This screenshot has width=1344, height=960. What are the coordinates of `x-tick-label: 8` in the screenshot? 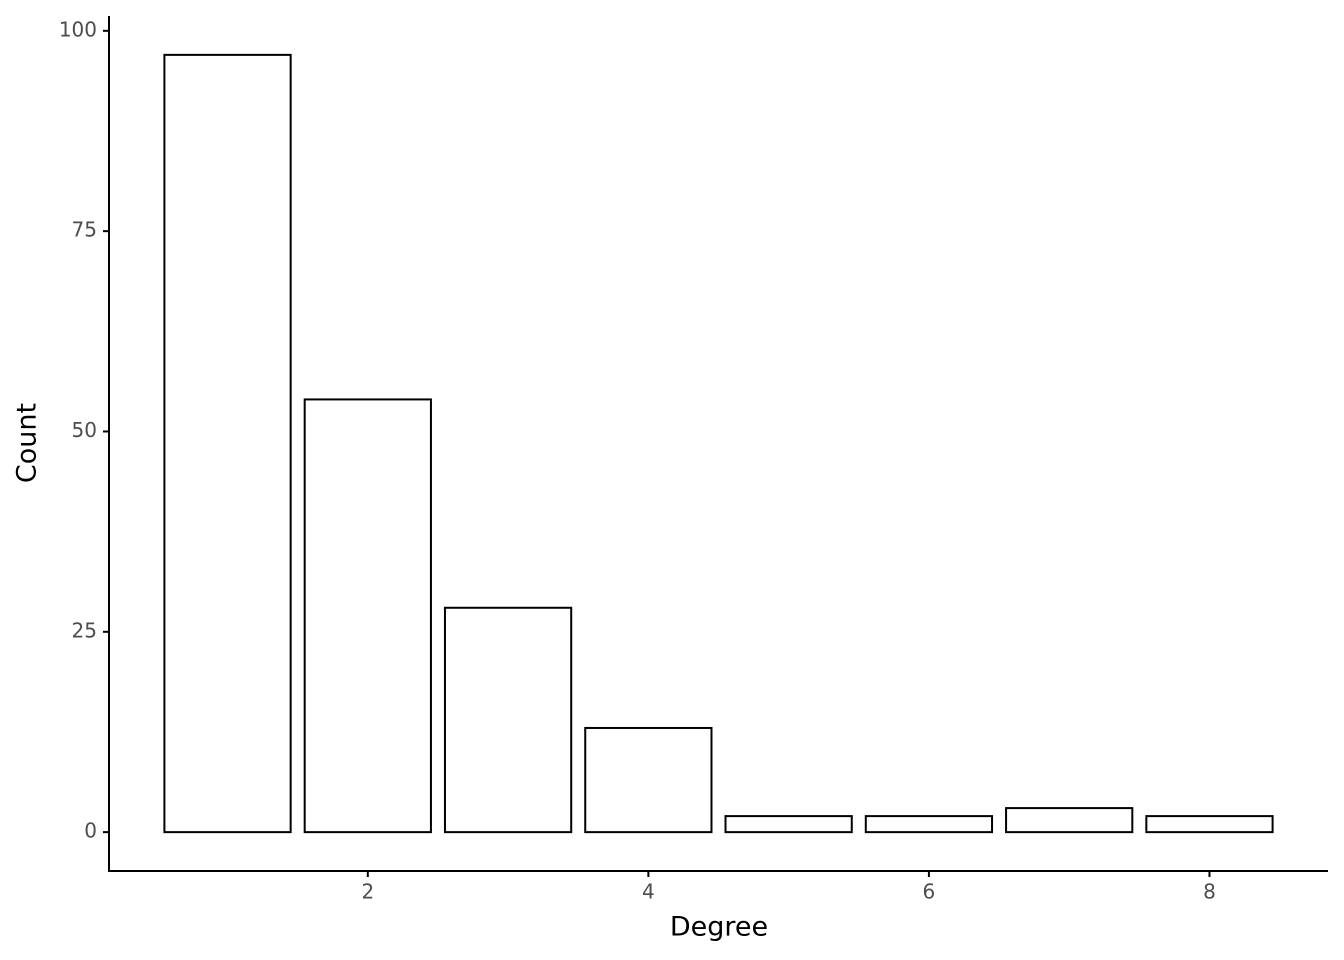 It's located at (1209, 892).